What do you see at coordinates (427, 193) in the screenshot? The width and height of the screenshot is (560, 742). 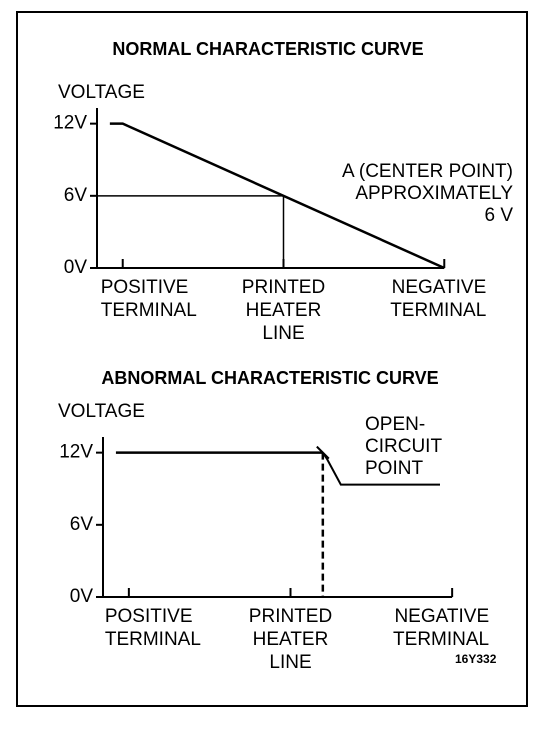 I see `annotation: A (CENTER POINT) APPROXIMATELY 6 V` at bounding box center [427, 193].